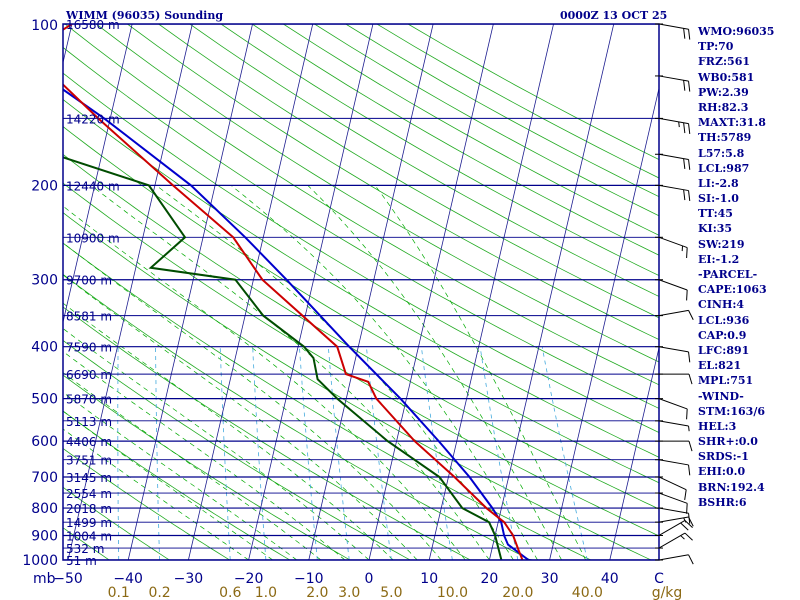  What do you see at coordinates (249, 579) in the screenshot?
I see `temperature-tick-label: −20` at bounding box center [249, 579].